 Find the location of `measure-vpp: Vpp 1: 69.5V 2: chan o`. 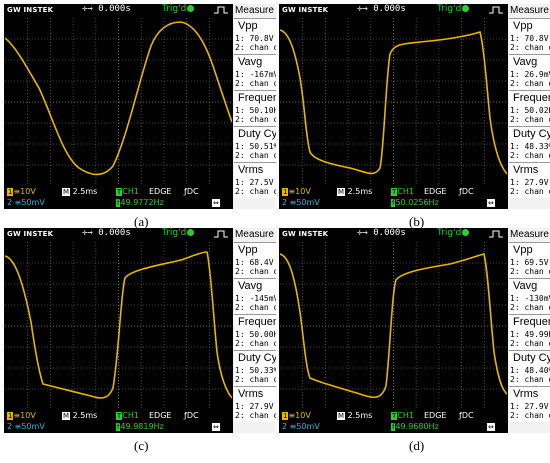

measure-vpp: Vpp 1: 69.5V 2: chan o is located at coordinates (529, 260).